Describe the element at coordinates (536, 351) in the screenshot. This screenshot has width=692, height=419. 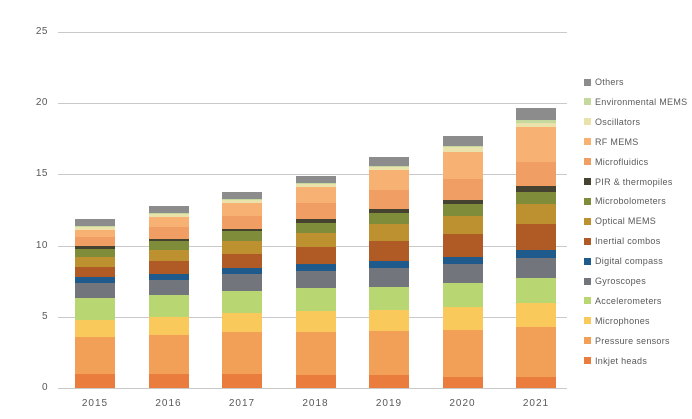
I see `bar-segment-pressure-sensors-2021` at that location.